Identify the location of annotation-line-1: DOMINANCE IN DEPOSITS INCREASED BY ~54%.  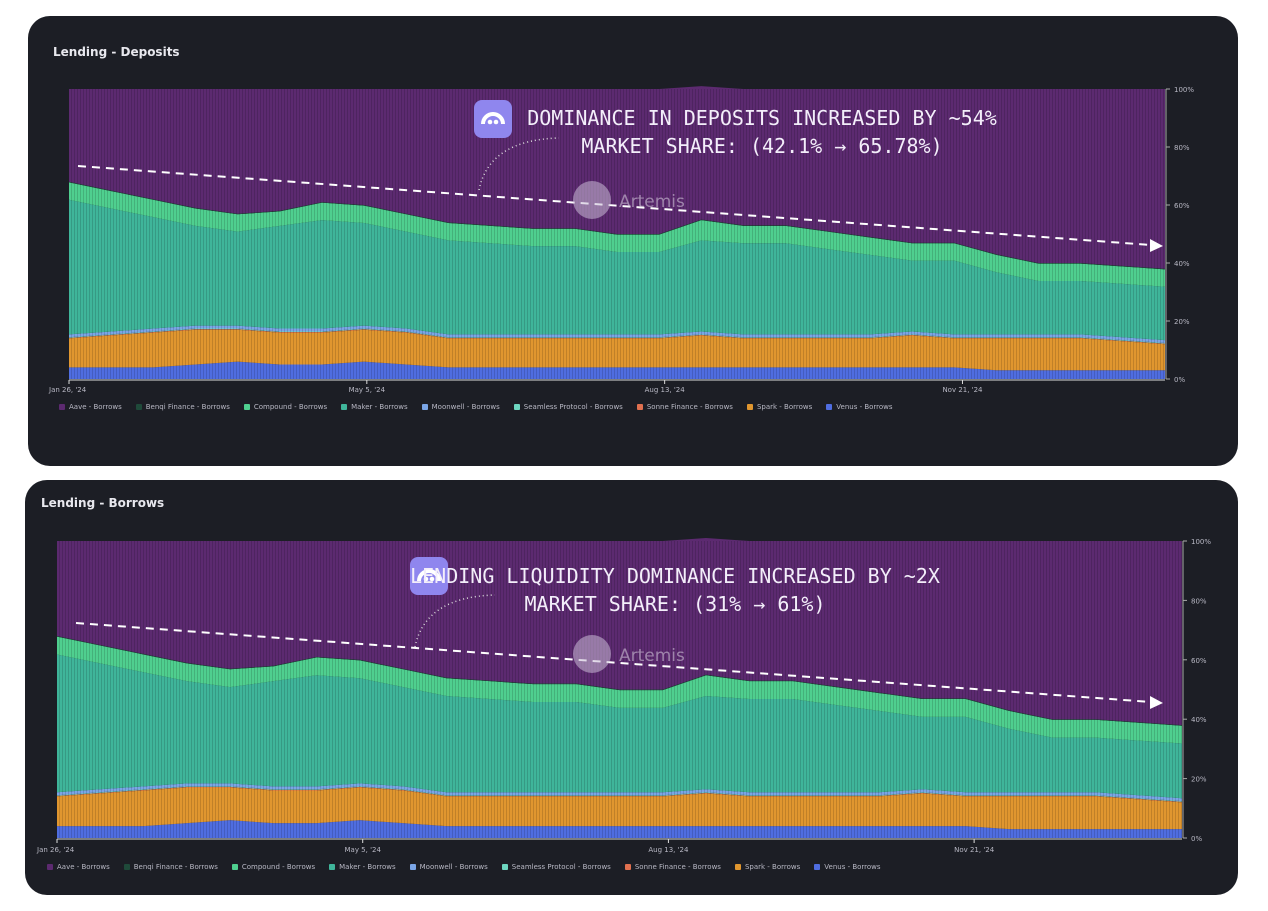
(762, 118).